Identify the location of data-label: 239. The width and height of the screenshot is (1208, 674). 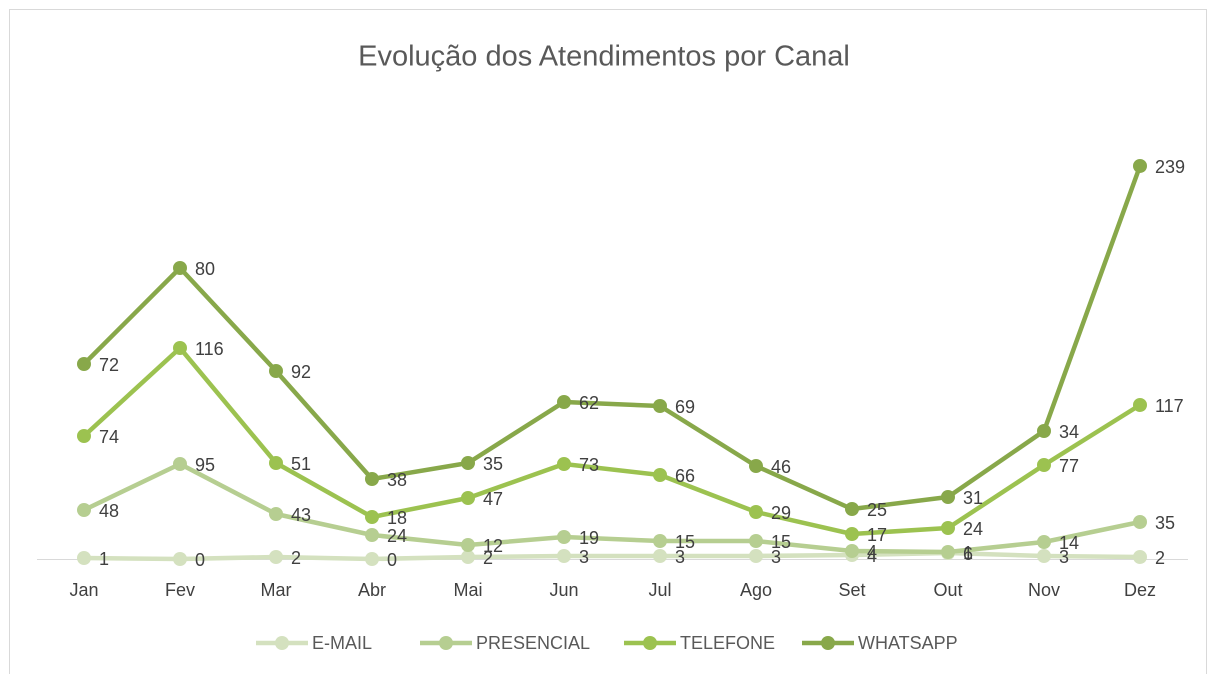
(1170, 167).